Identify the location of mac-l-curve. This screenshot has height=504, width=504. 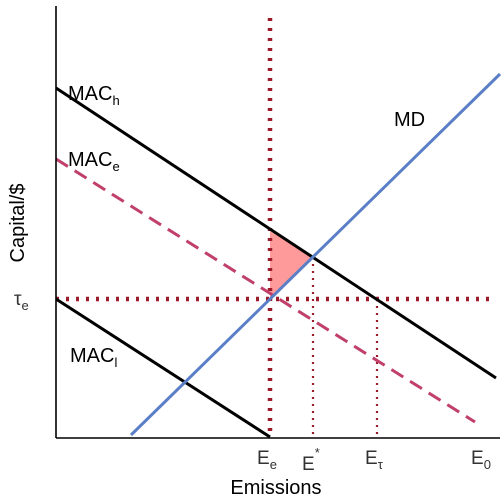
(163, 368).